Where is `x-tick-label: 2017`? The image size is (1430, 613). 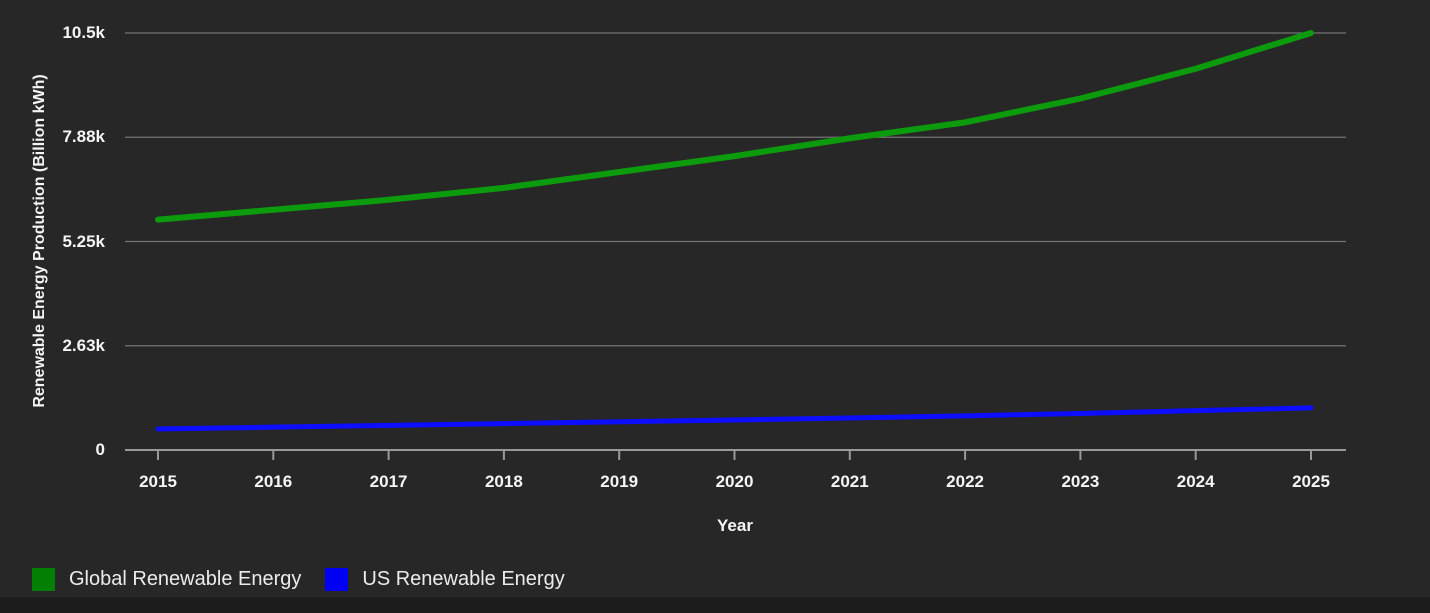 x-tick-label: 2017 is located at coordinates (388, 481).